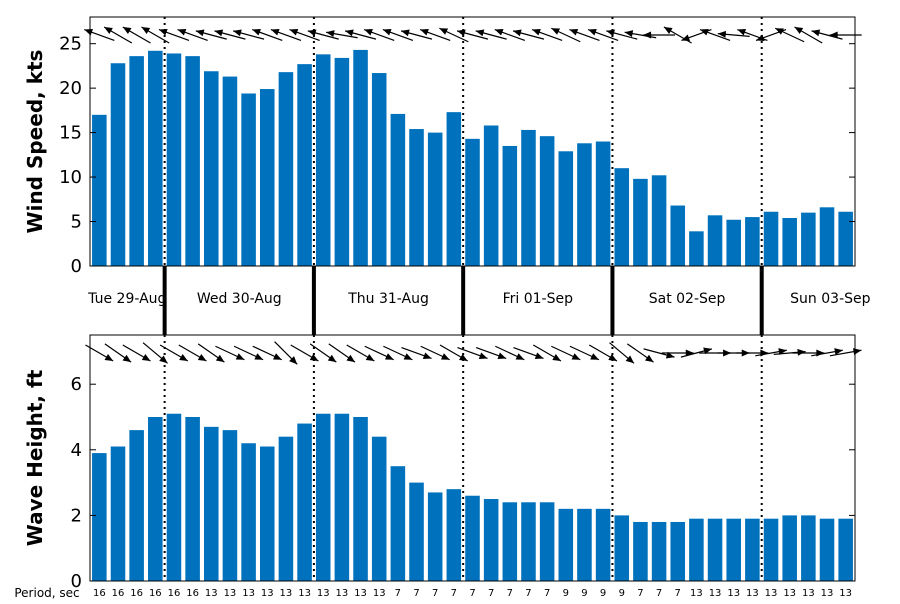  Describe the element at coordinates (76, 266) in the screenshot. I see `wind-ytick-label: 0` at that location.